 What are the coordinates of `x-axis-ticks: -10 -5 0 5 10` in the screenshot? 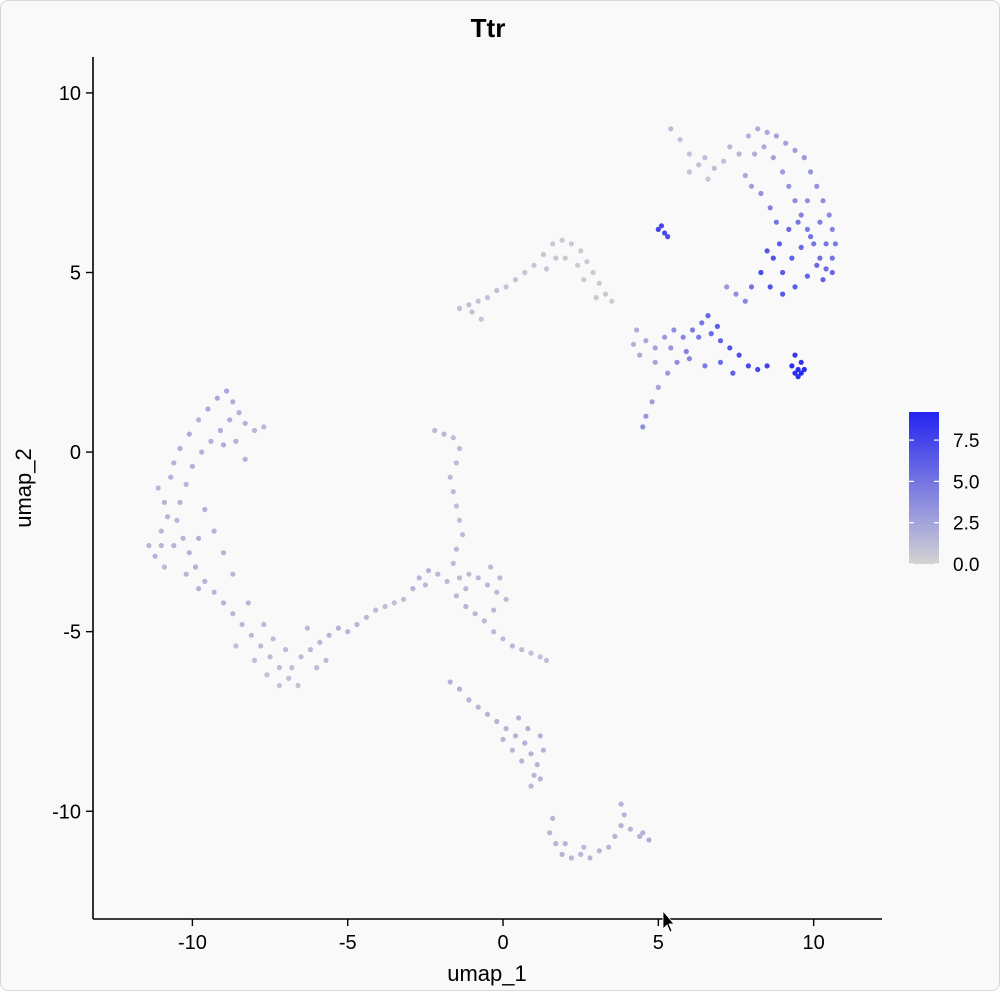 It's located at (501, 936).